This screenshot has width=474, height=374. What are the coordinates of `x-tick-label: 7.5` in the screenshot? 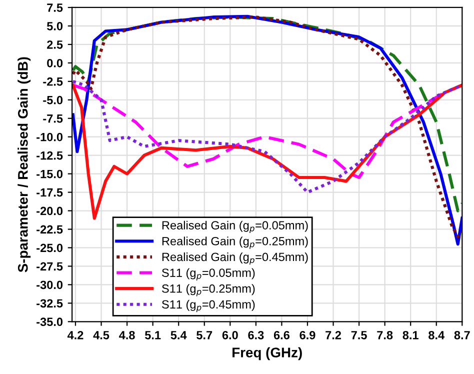 It's located at (359, 335).